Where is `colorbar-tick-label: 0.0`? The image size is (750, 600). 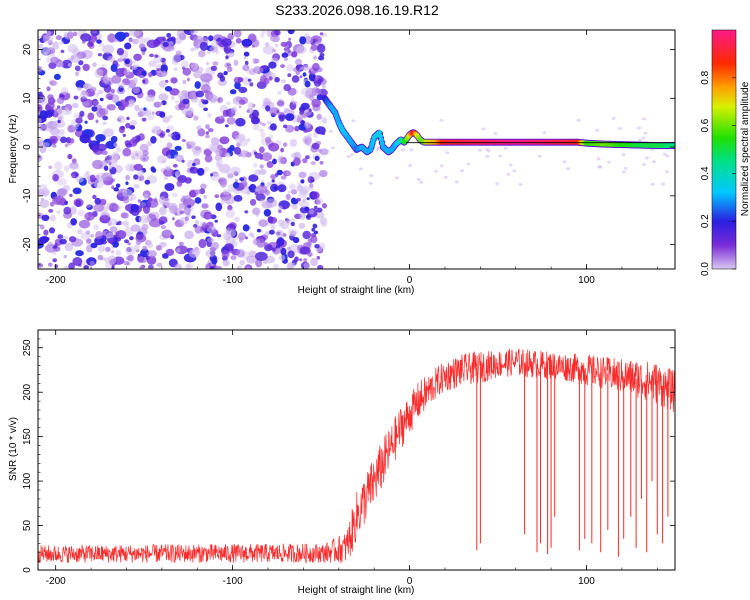
colorbar-tick-label: 0.0 is located at coordinates (705, 269).